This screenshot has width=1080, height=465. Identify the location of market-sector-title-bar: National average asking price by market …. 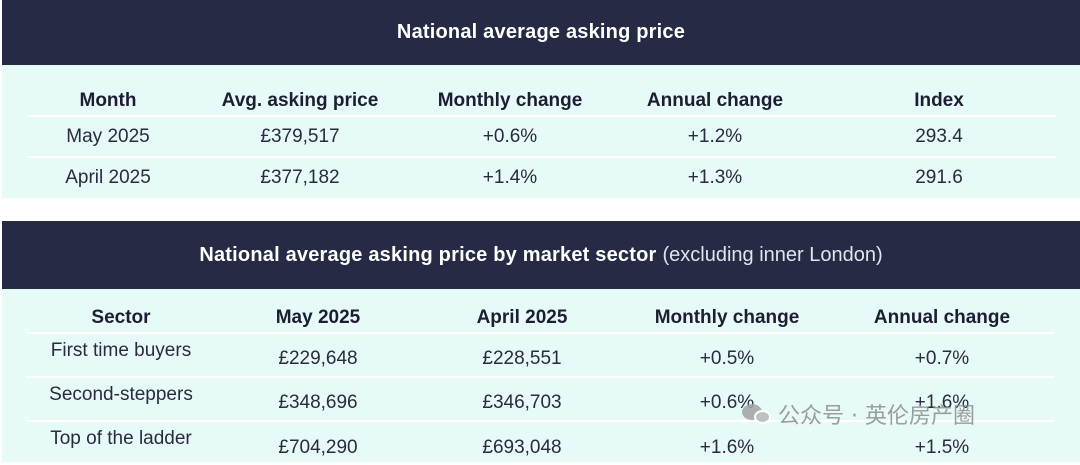
(541, 255).